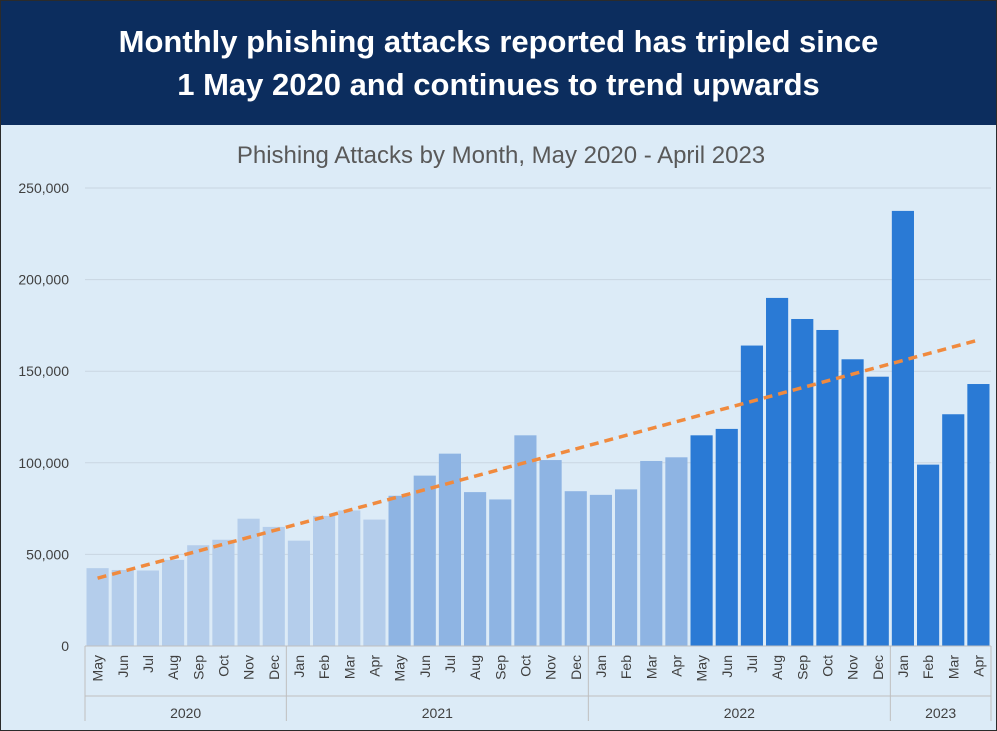 This screenshot has width=997, height=731. Describe the element at coordinates (739, 713) in the screenshot. I see `year-label: 2022` at that location.